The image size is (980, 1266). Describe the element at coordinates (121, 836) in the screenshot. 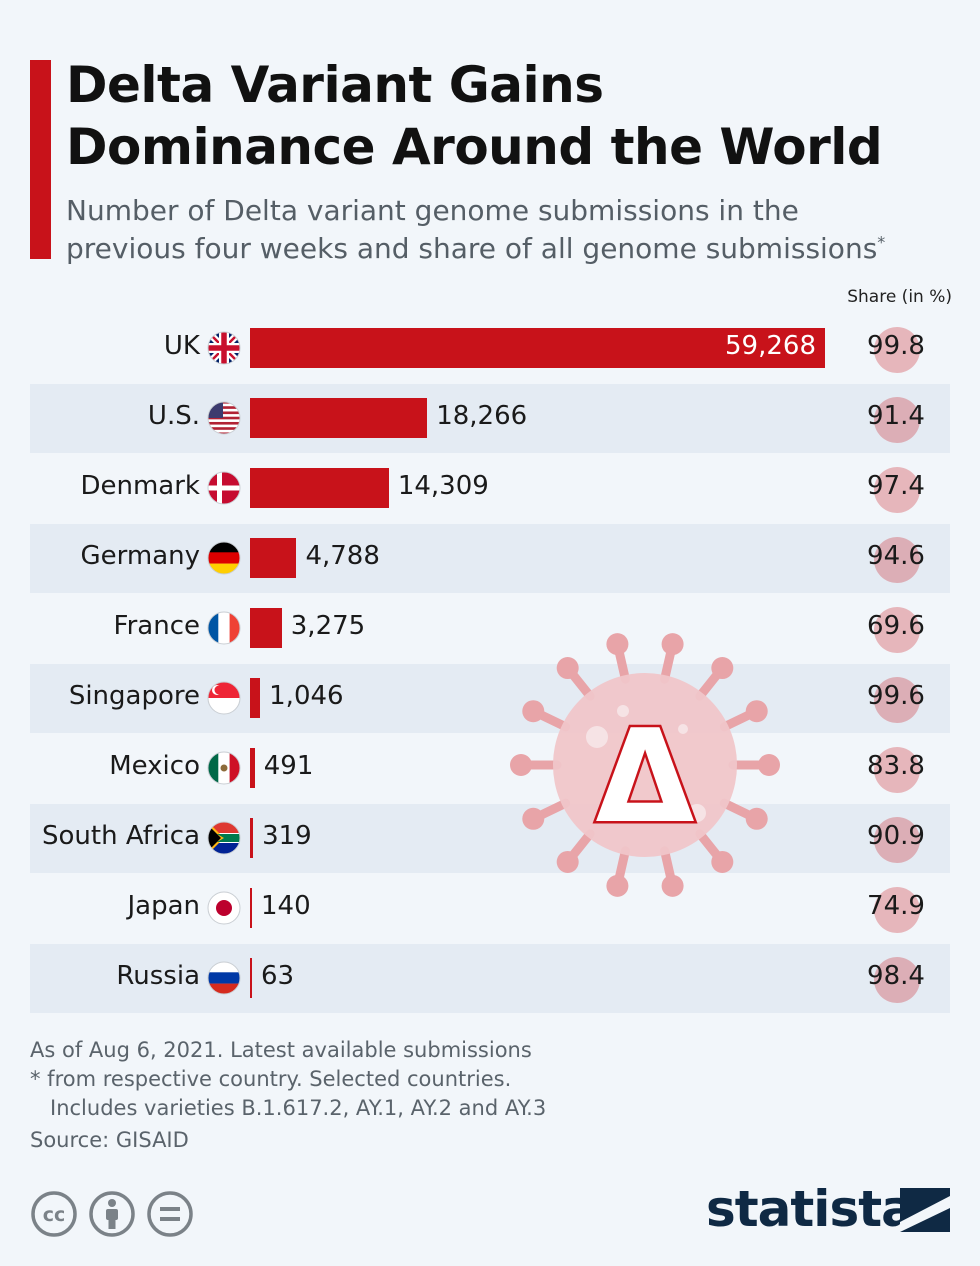

I see `country-label: South Africa` at that location.